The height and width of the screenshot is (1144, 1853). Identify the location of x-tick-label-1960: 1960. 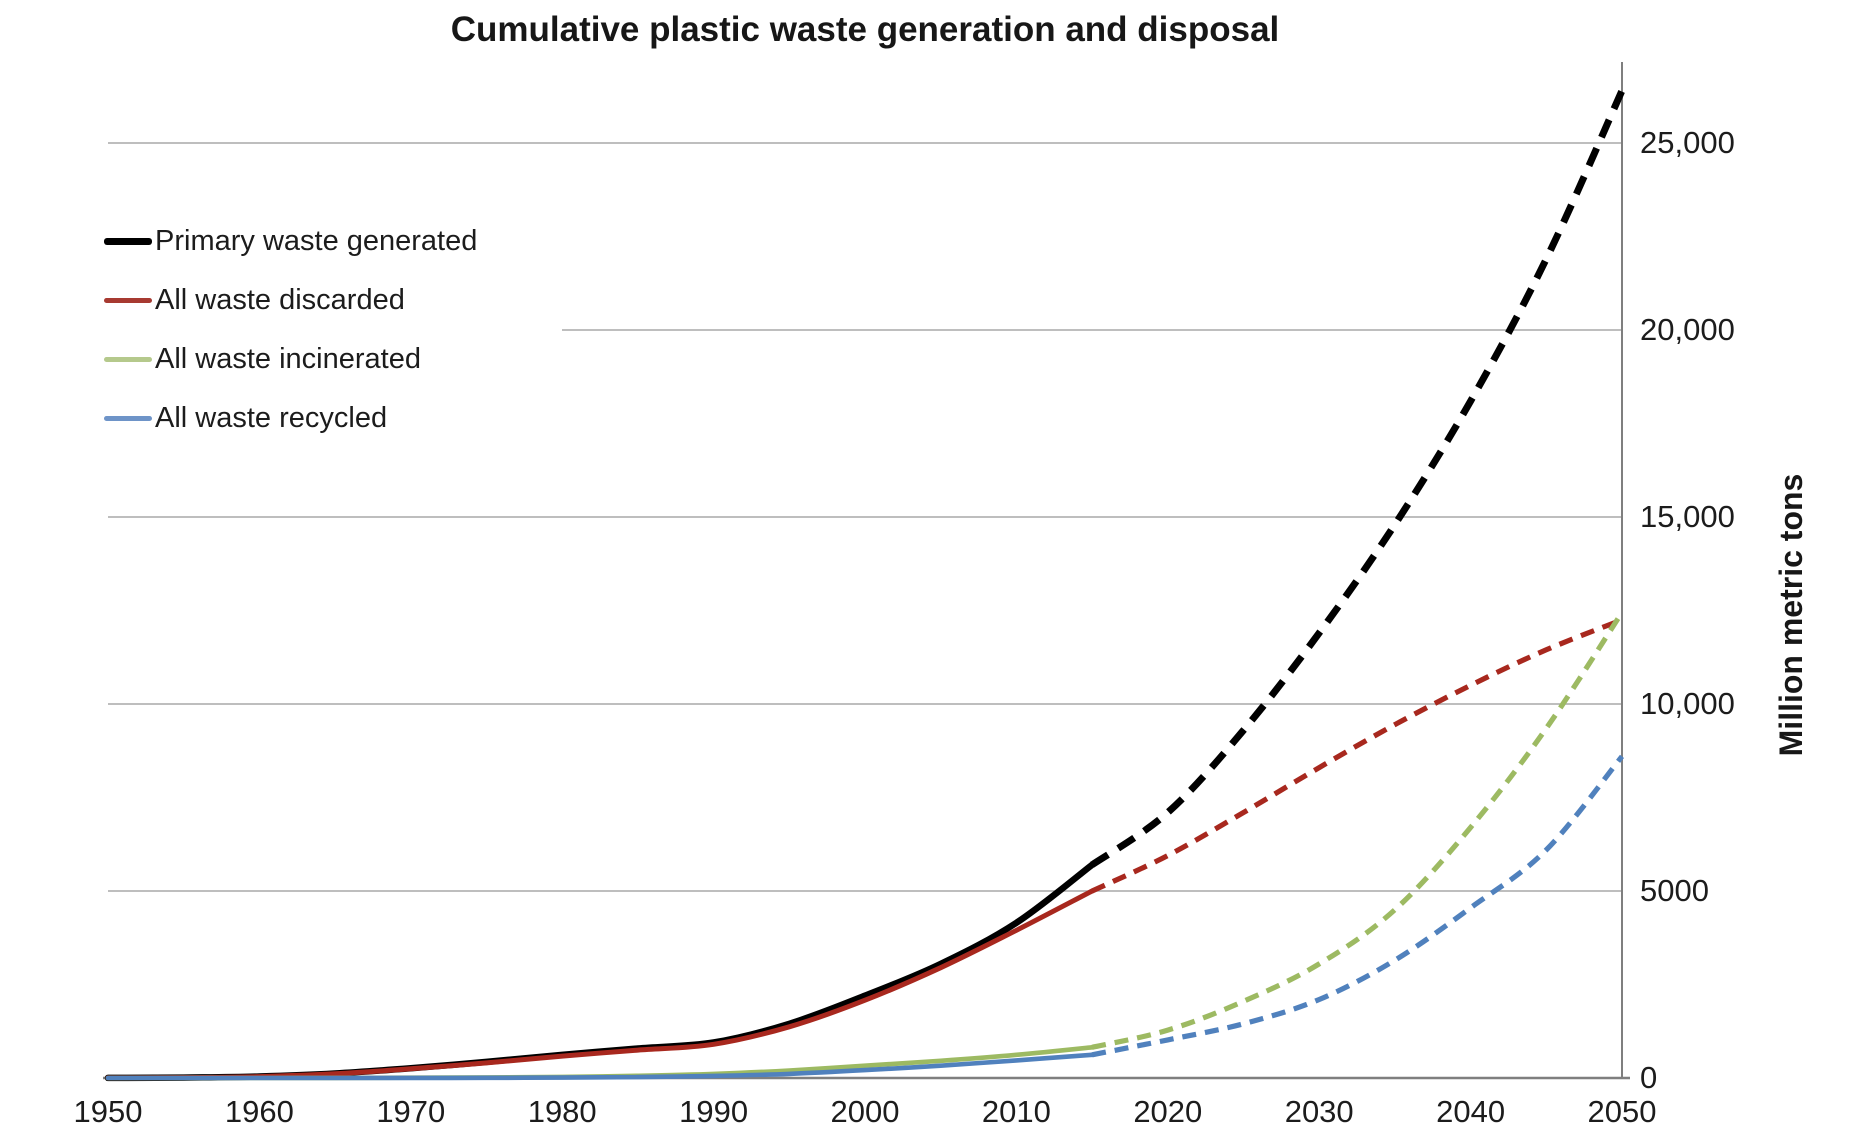
(259, 1111).